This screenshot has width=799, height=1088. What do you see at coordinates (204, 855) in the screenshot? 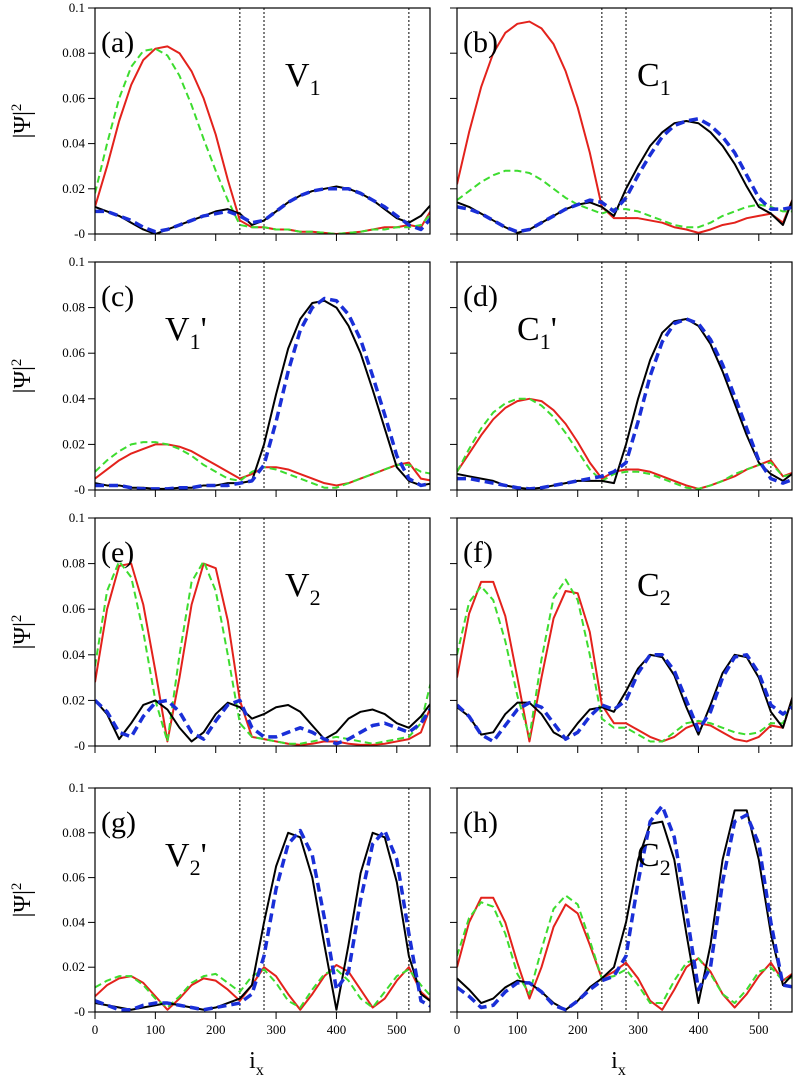
I see `state-suffix: '` at bounding box center [204, 855].